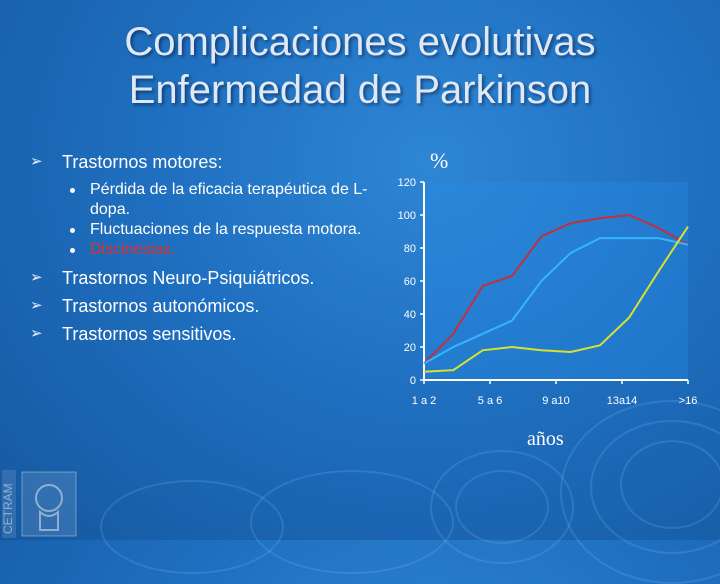 This screenshot has height=584, width=720. I want to click on bullet-item-neuro: ➢ Trastornos Neuro-Psiquiátricos., so click(172, 278).